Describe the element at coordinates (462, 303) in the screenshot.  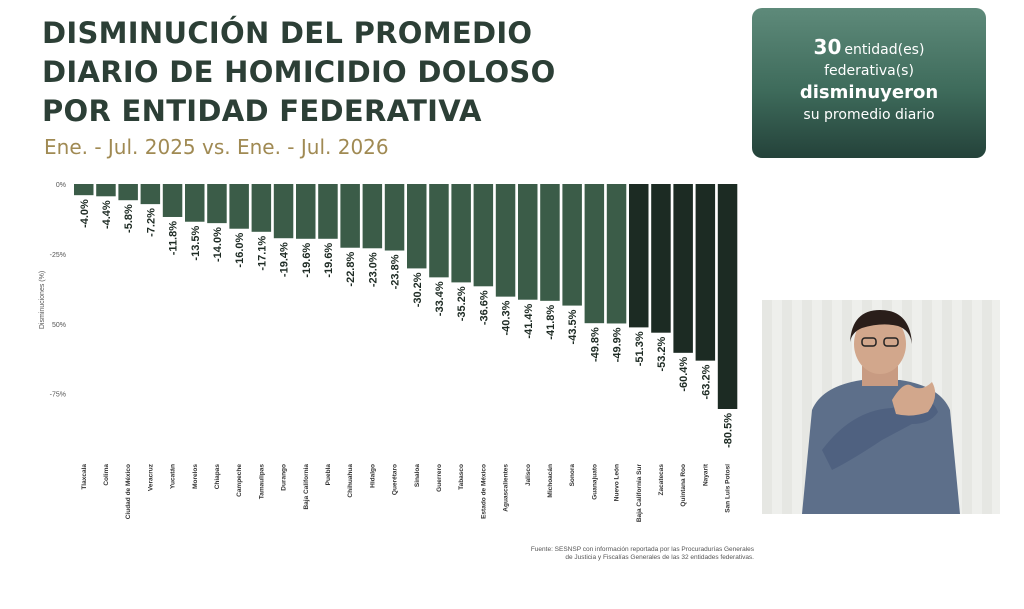
I see `bar-value-label: -35.2%` at that location.